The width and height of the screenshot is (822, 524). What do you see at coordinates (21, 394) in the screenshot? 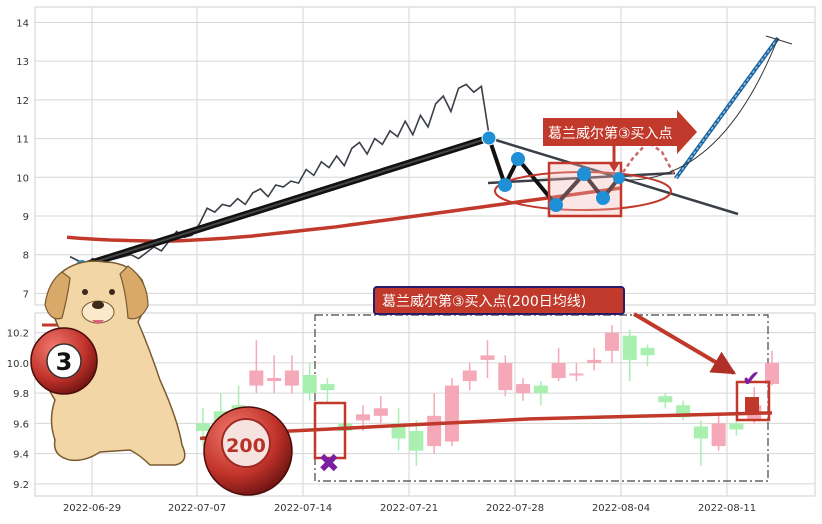
I see `bottom-y-tick-label: 9.8` at bounding box center [21, 394].